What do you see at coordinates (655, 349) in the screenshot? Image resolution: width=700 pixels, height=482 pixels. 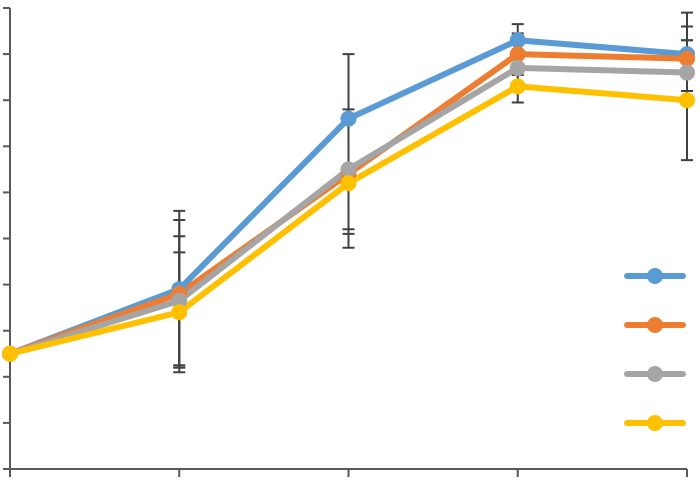 I see `legend` at bounding box center [655, 349].